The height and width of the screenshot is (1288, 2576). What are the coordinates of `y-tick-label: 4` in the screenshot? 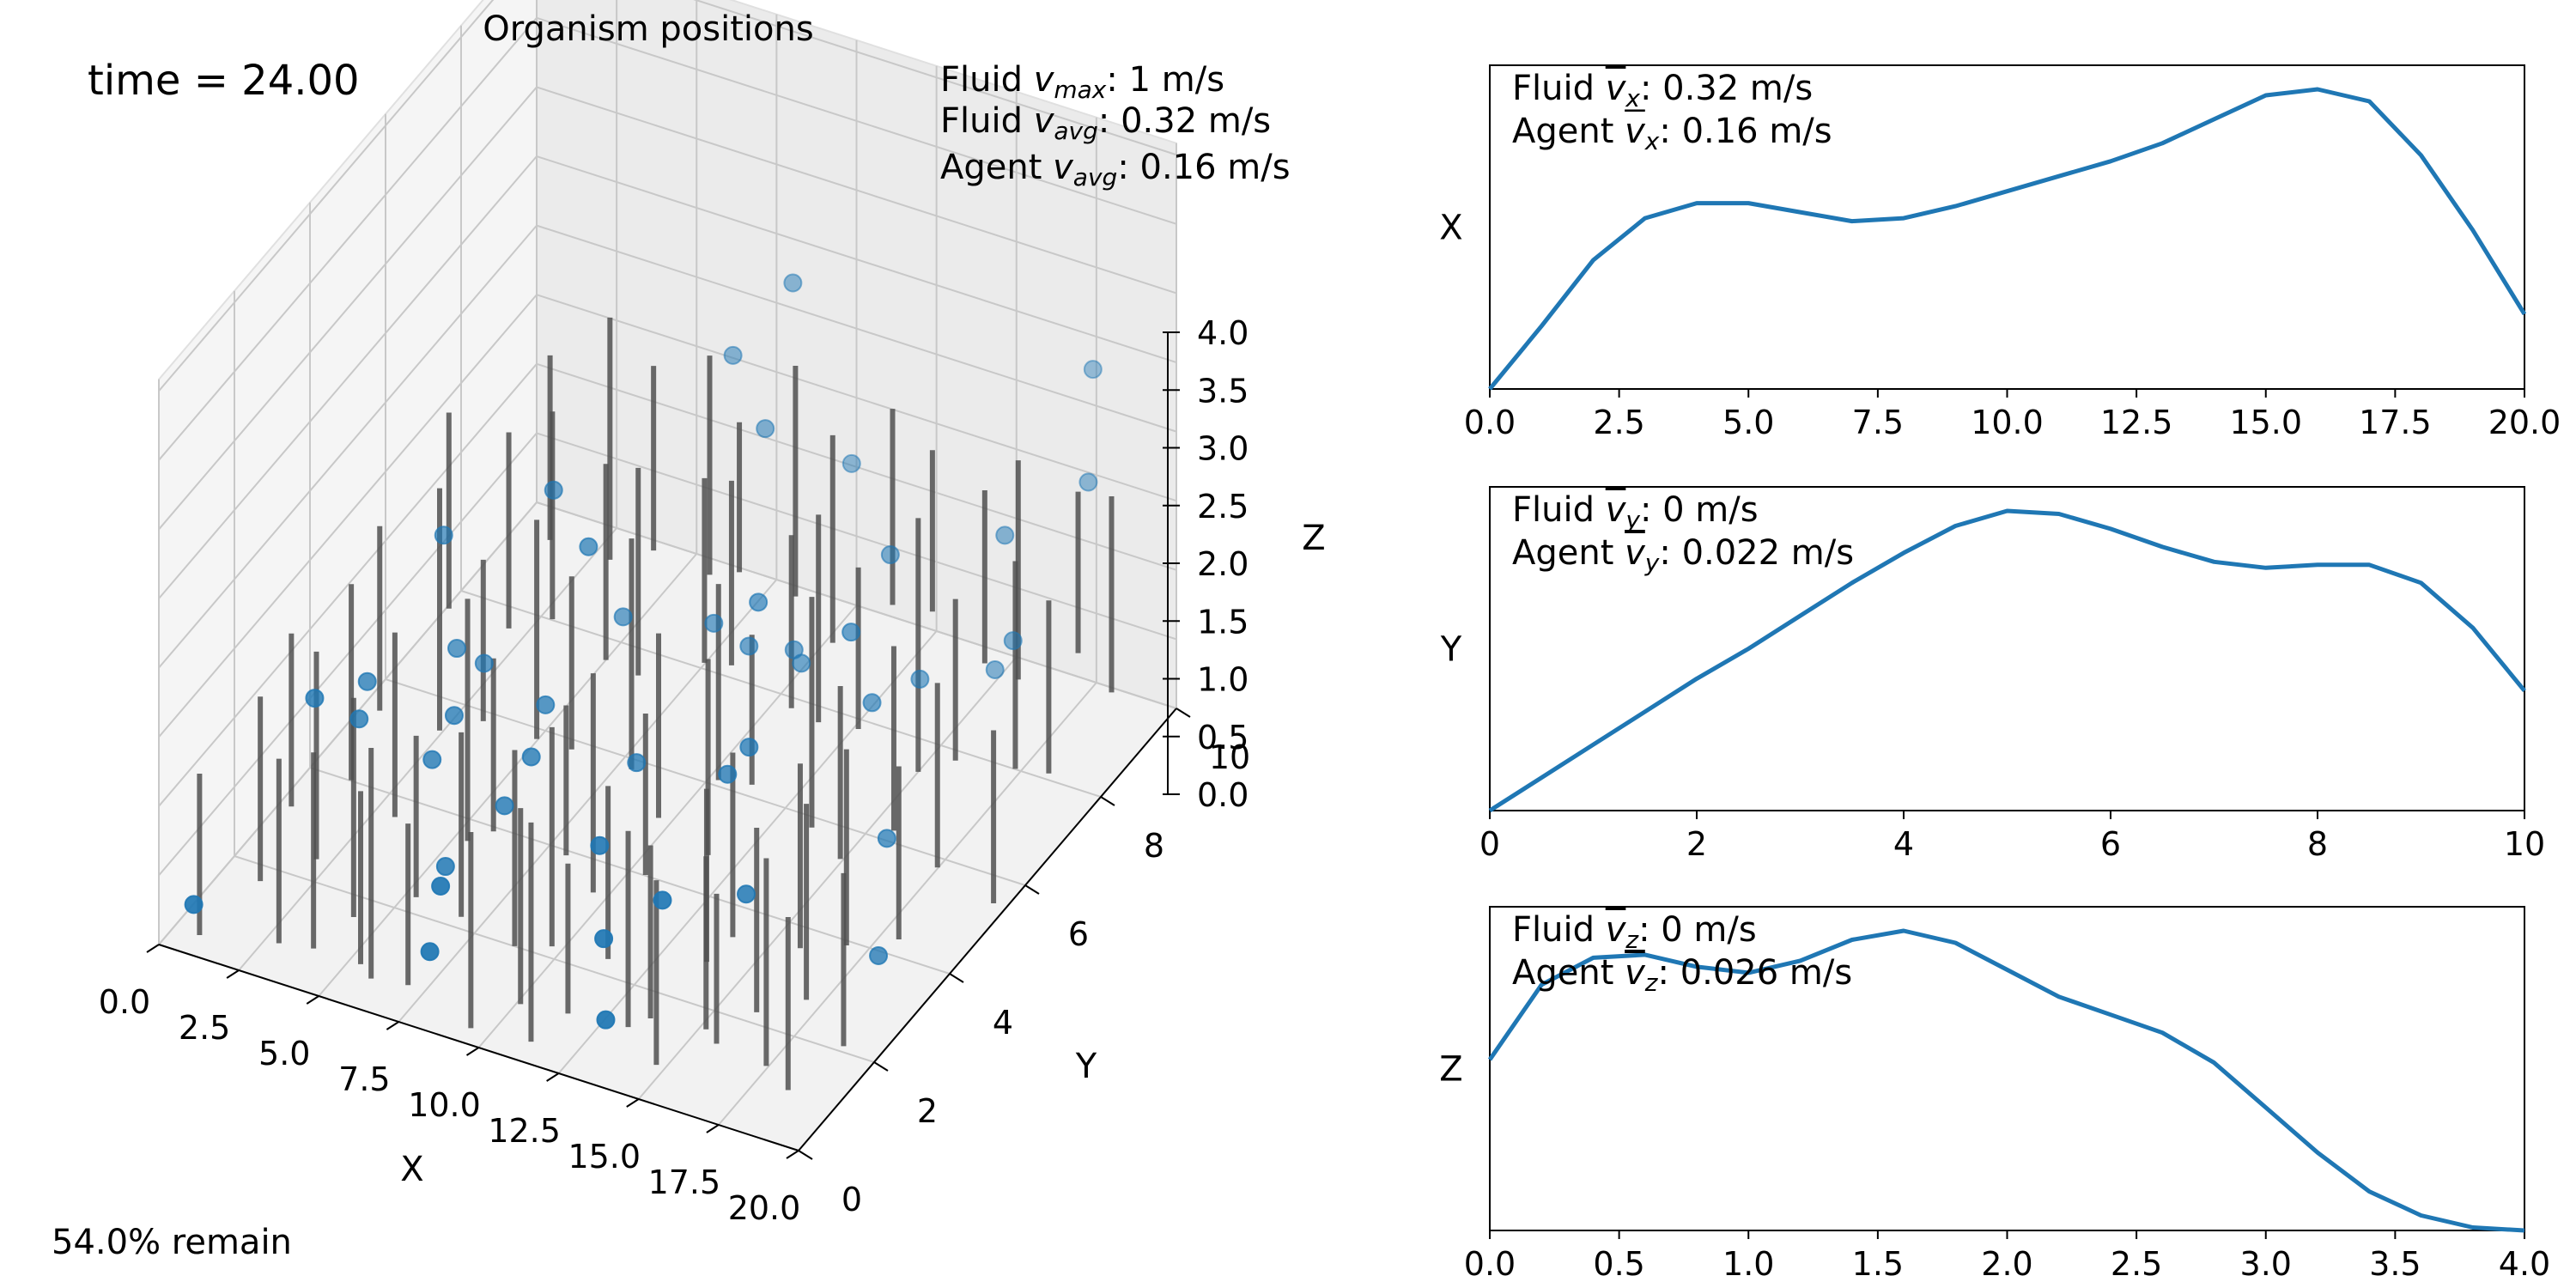 It's located at (1003, 1023).